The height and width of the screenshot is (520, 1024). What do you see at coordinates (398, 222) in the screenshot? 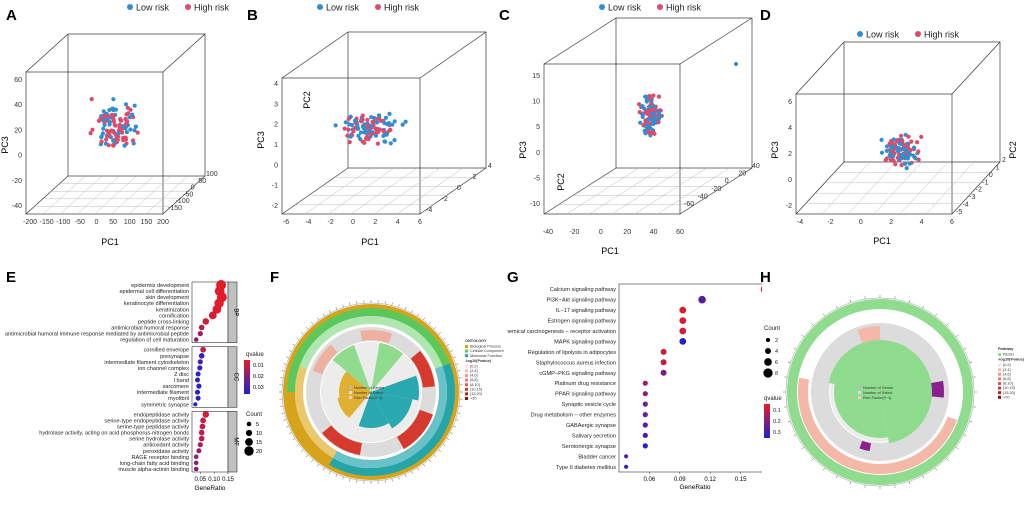
I see `x-tick-label: 4` at bounding box center [398, 222].